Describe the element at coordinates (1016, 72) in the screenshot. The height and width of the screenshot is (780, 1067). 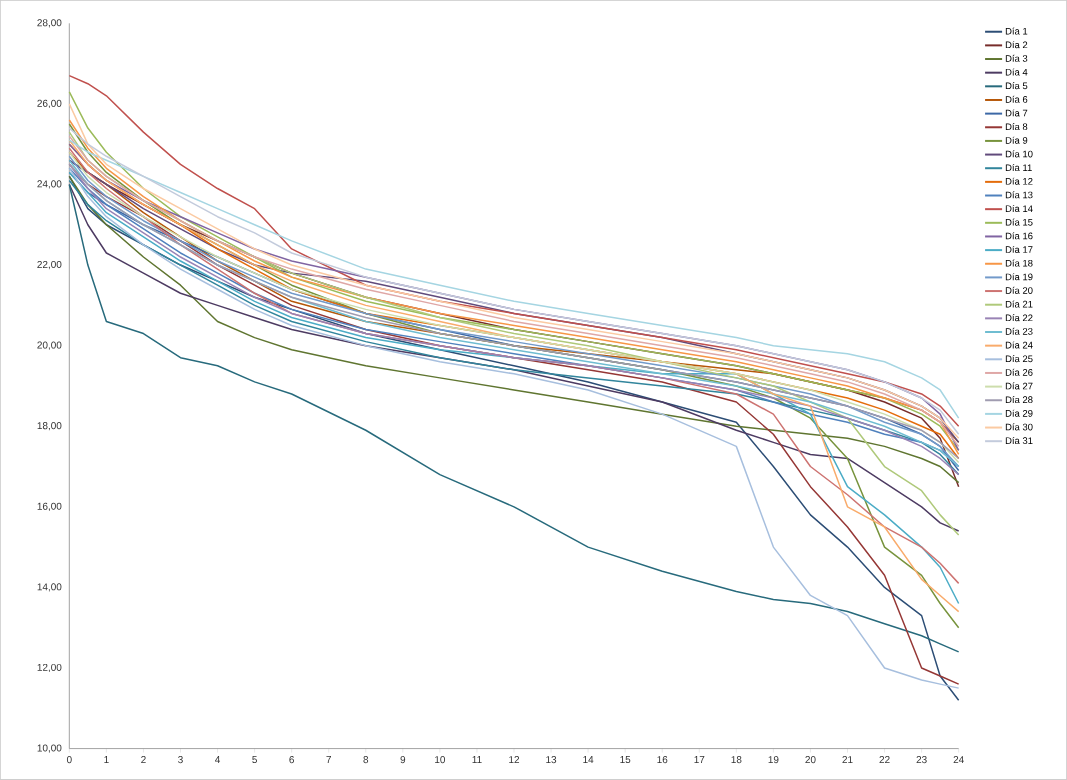
I see `legend-label: Día 4` at that location.